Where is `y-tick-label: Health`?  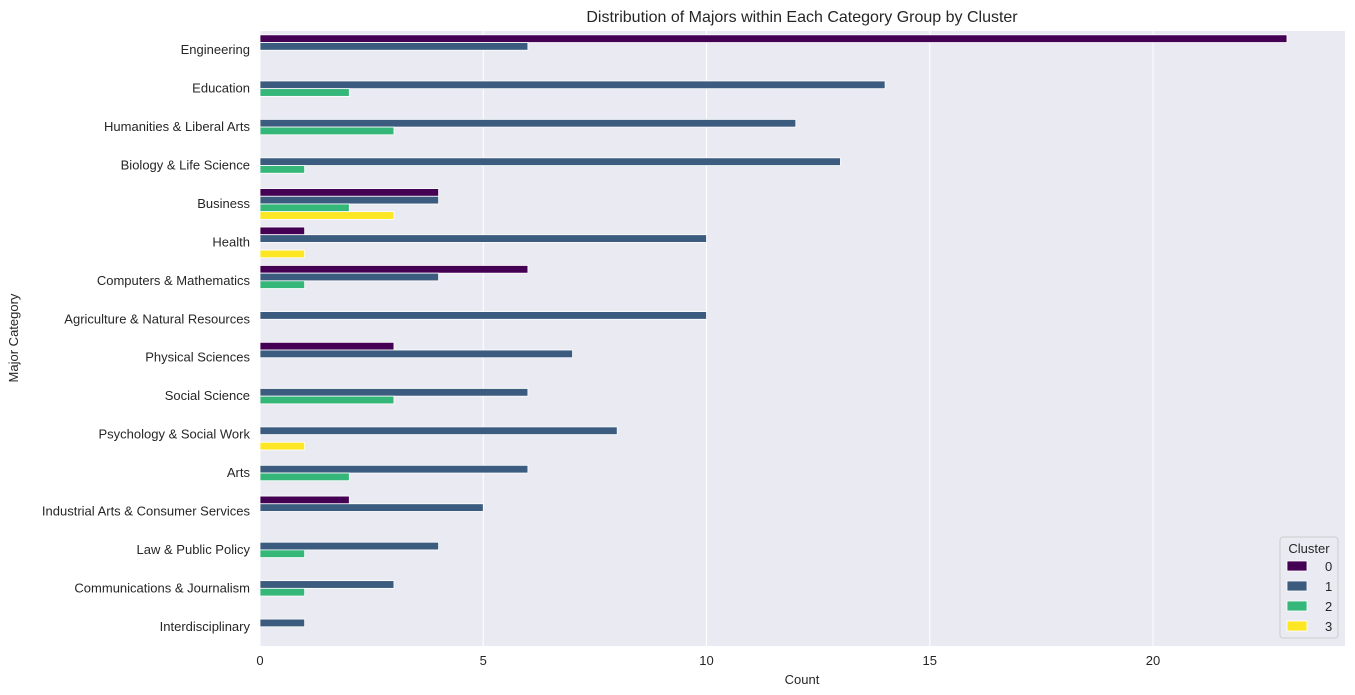 y-tick-label: Health is located at coordinates (231, 241).